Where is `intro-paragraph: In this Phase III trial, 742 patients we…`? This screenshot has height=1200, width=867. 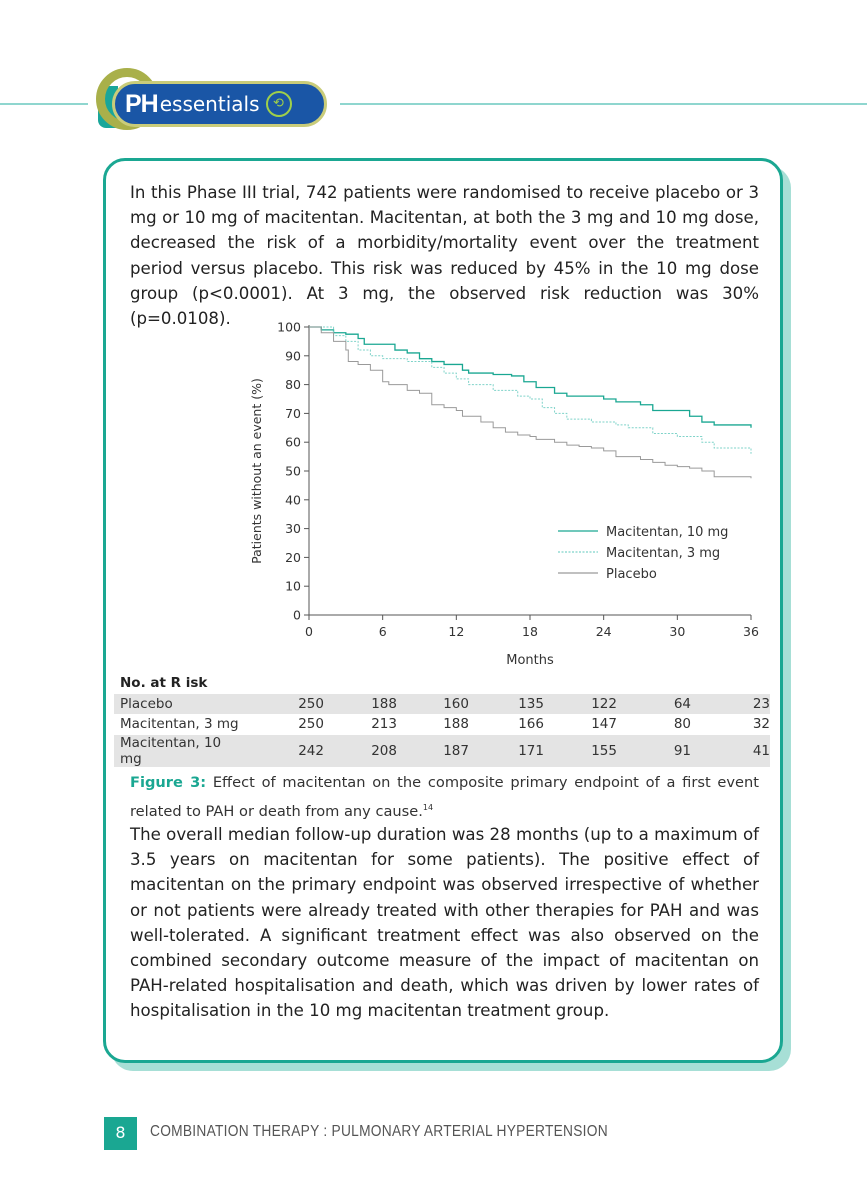 intro-paragraph: In this Phase III trial, 742 patients we… is located at coordinates (444, 256).